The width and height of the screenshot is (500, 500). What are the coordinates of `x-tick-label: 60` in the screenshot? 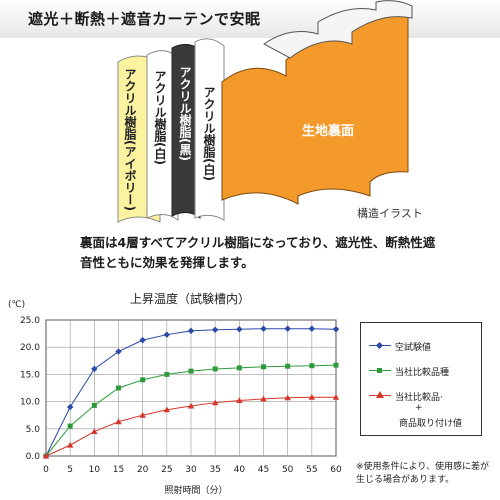 It's located at (336, 470).